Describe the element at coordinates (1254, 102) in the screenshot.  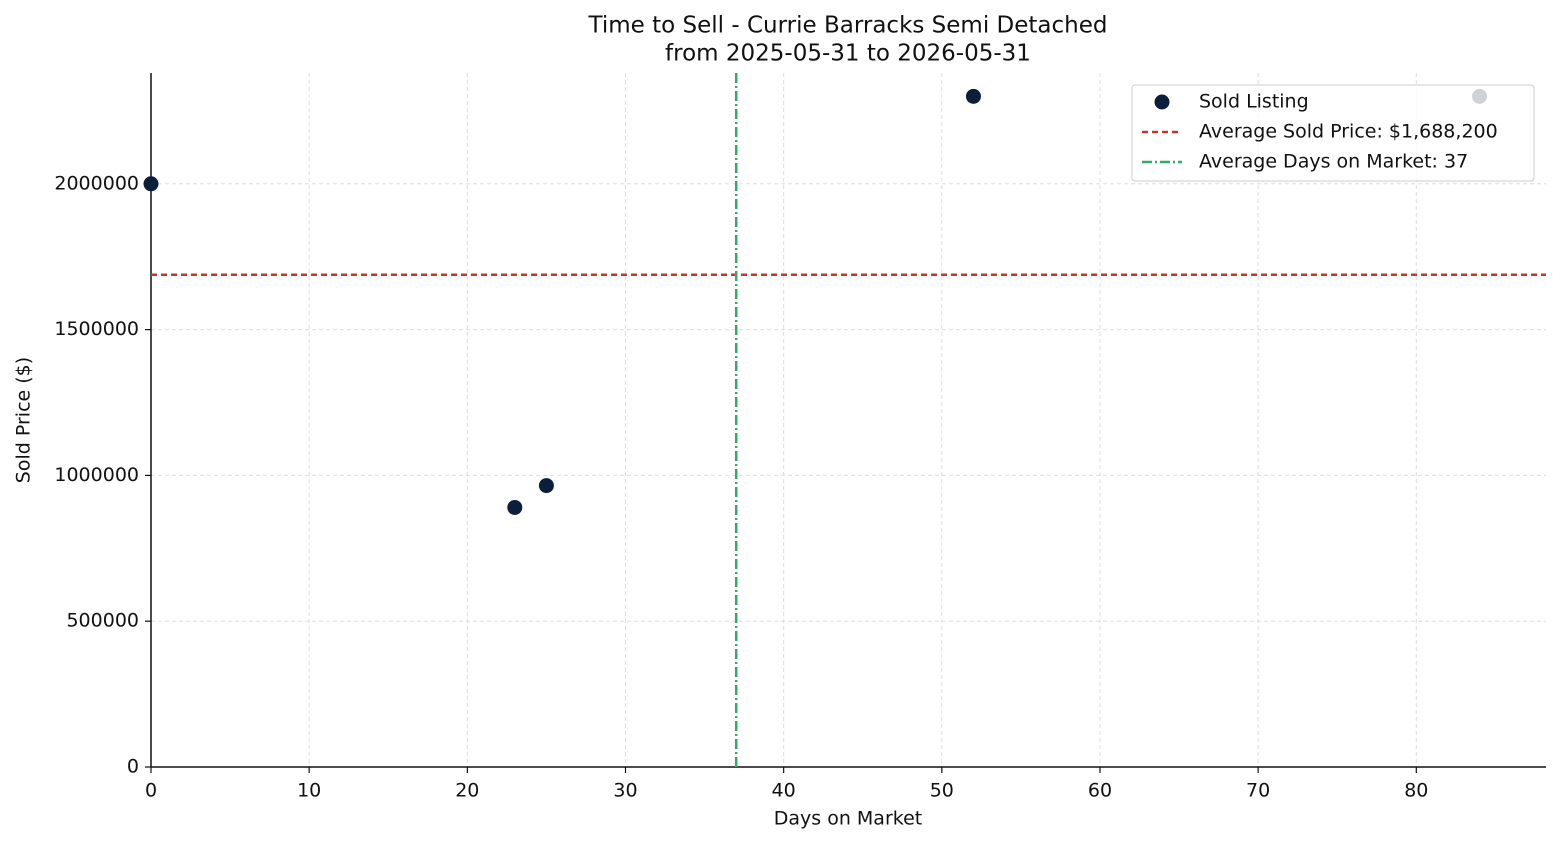
I see `legend-label: Sold Listing` at that location.